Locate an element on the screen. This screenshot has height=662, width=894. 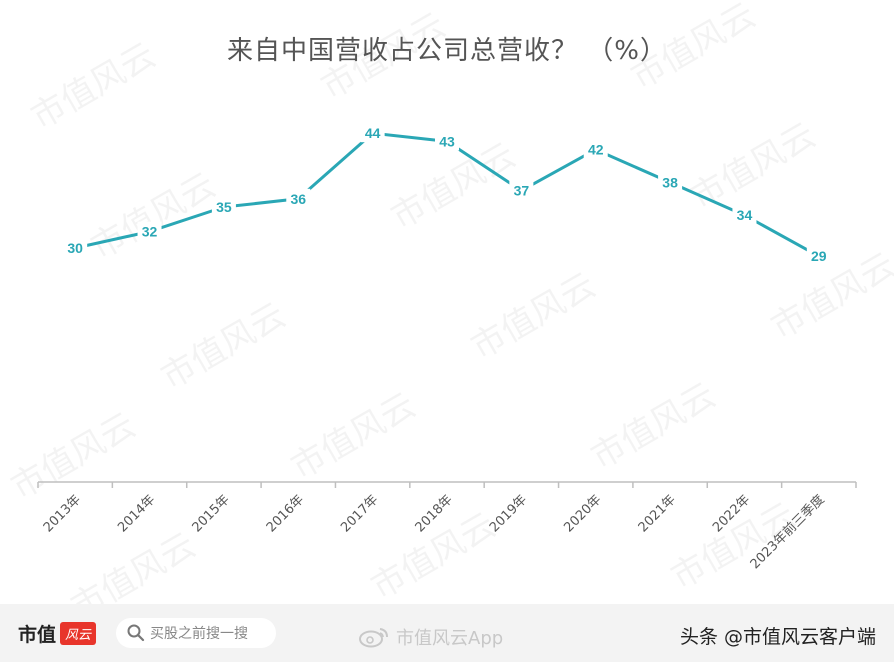
x-tick-label: 2017年 is located at coordinates (359, 513).